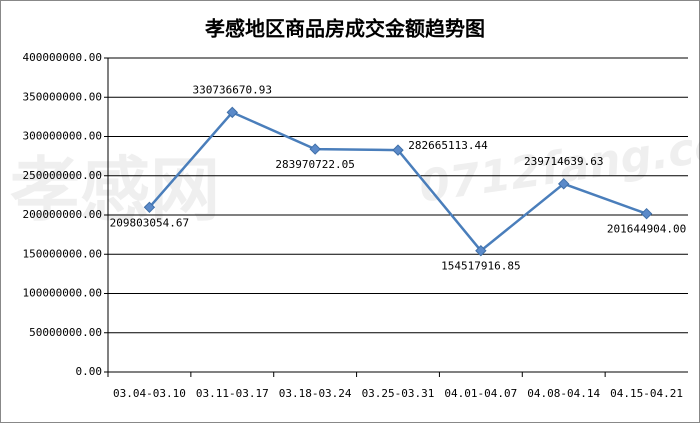  Describe the element at coordinates (65, 332) in the screenshot. I see `y-tick-label: 50000000.00` at that location.